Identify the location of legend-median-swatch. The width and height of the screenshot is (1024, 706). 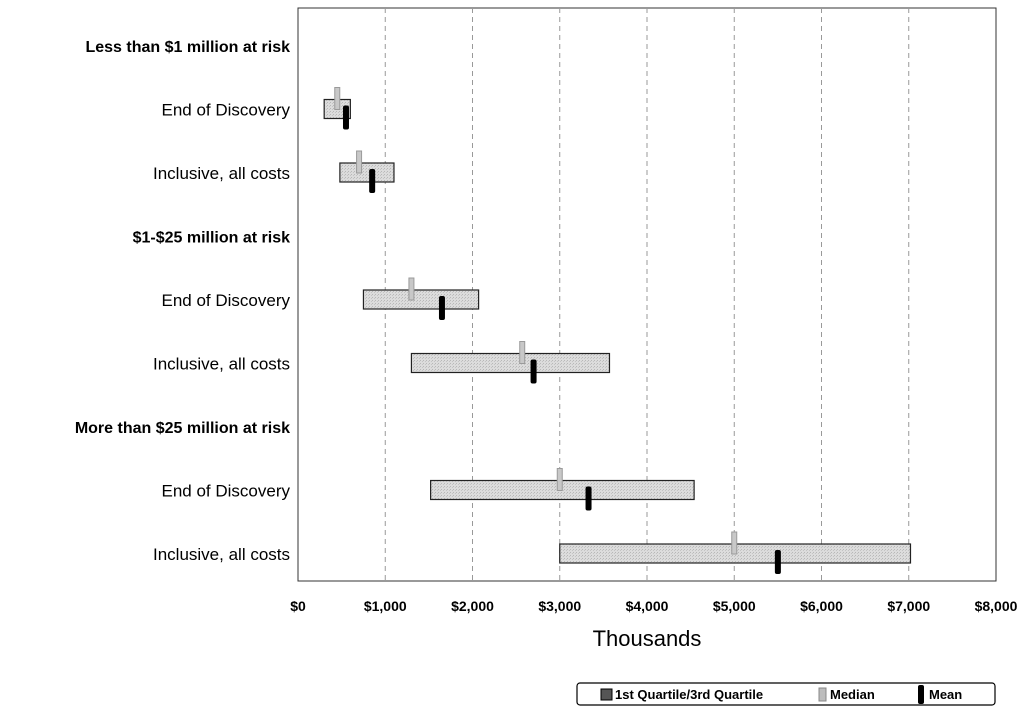
(822, 694).